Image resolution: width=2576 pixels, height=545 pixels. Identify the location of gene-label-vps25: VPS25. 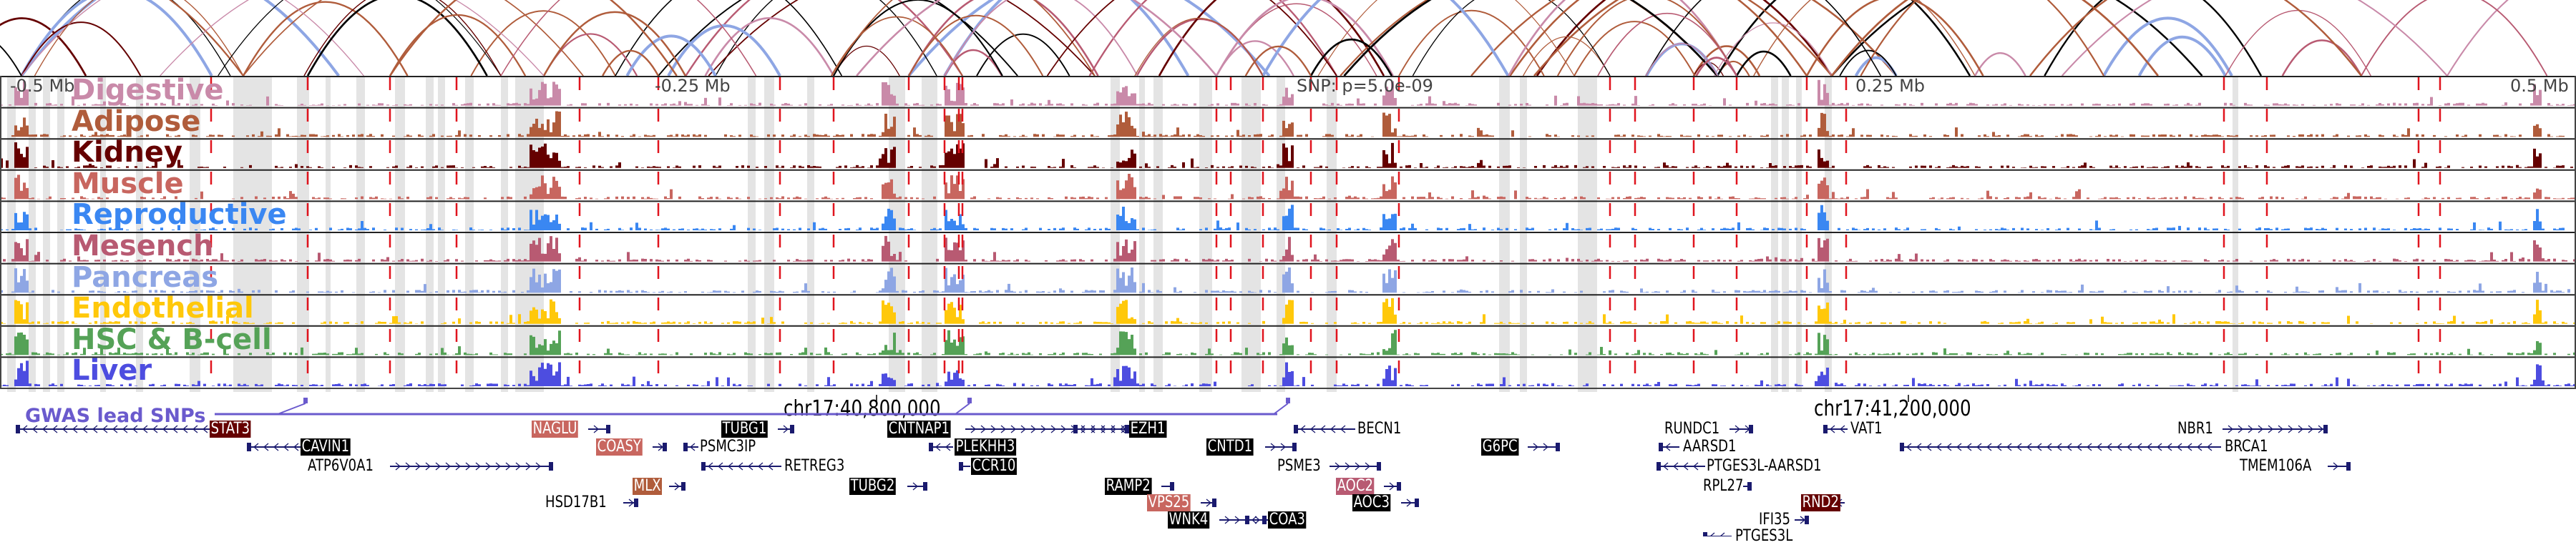
(1169, 502).